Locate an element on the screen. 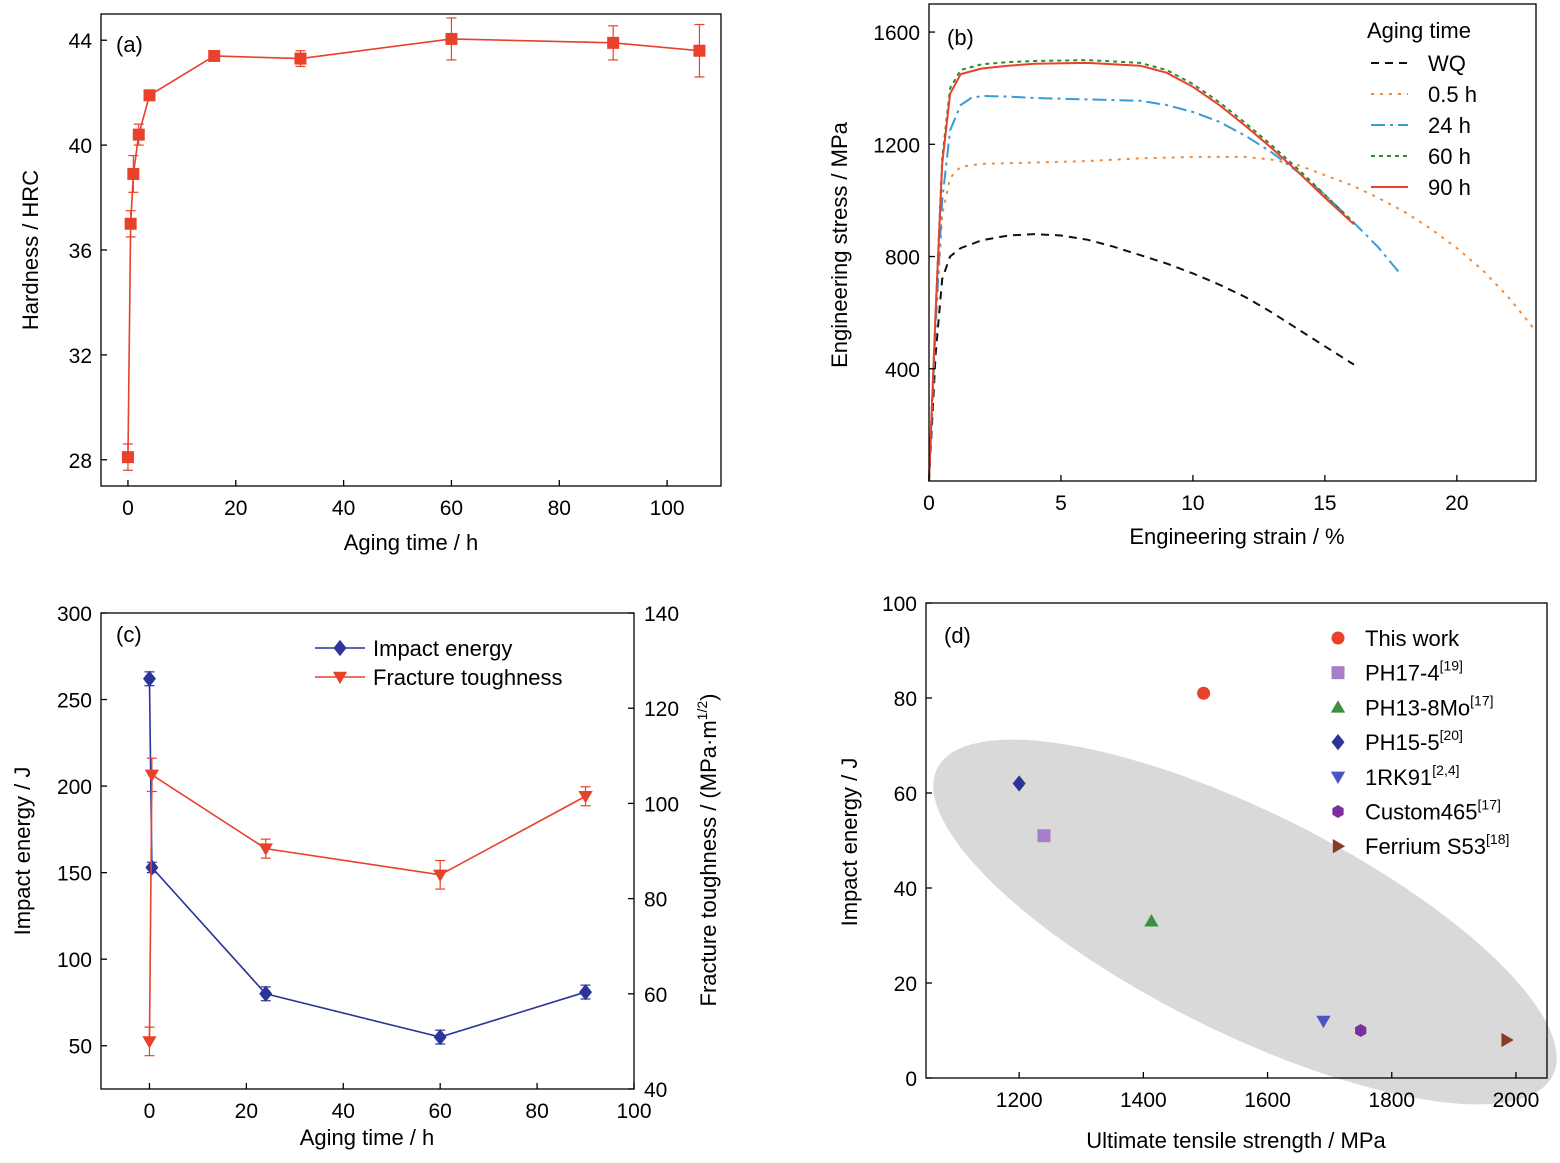  panel-a-xtick-label-3: 60 is located at coordinates (451, 508).